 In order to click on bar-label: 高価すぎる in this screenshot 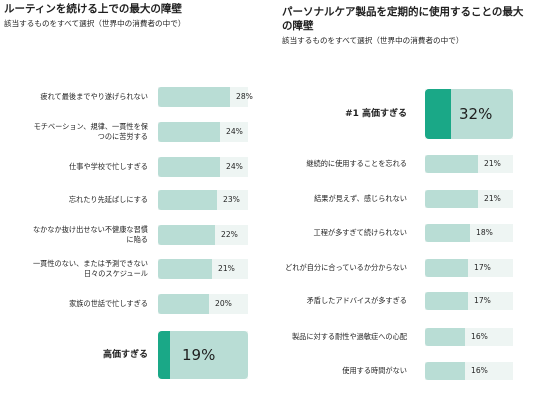, I will do `click(125, 355)`.